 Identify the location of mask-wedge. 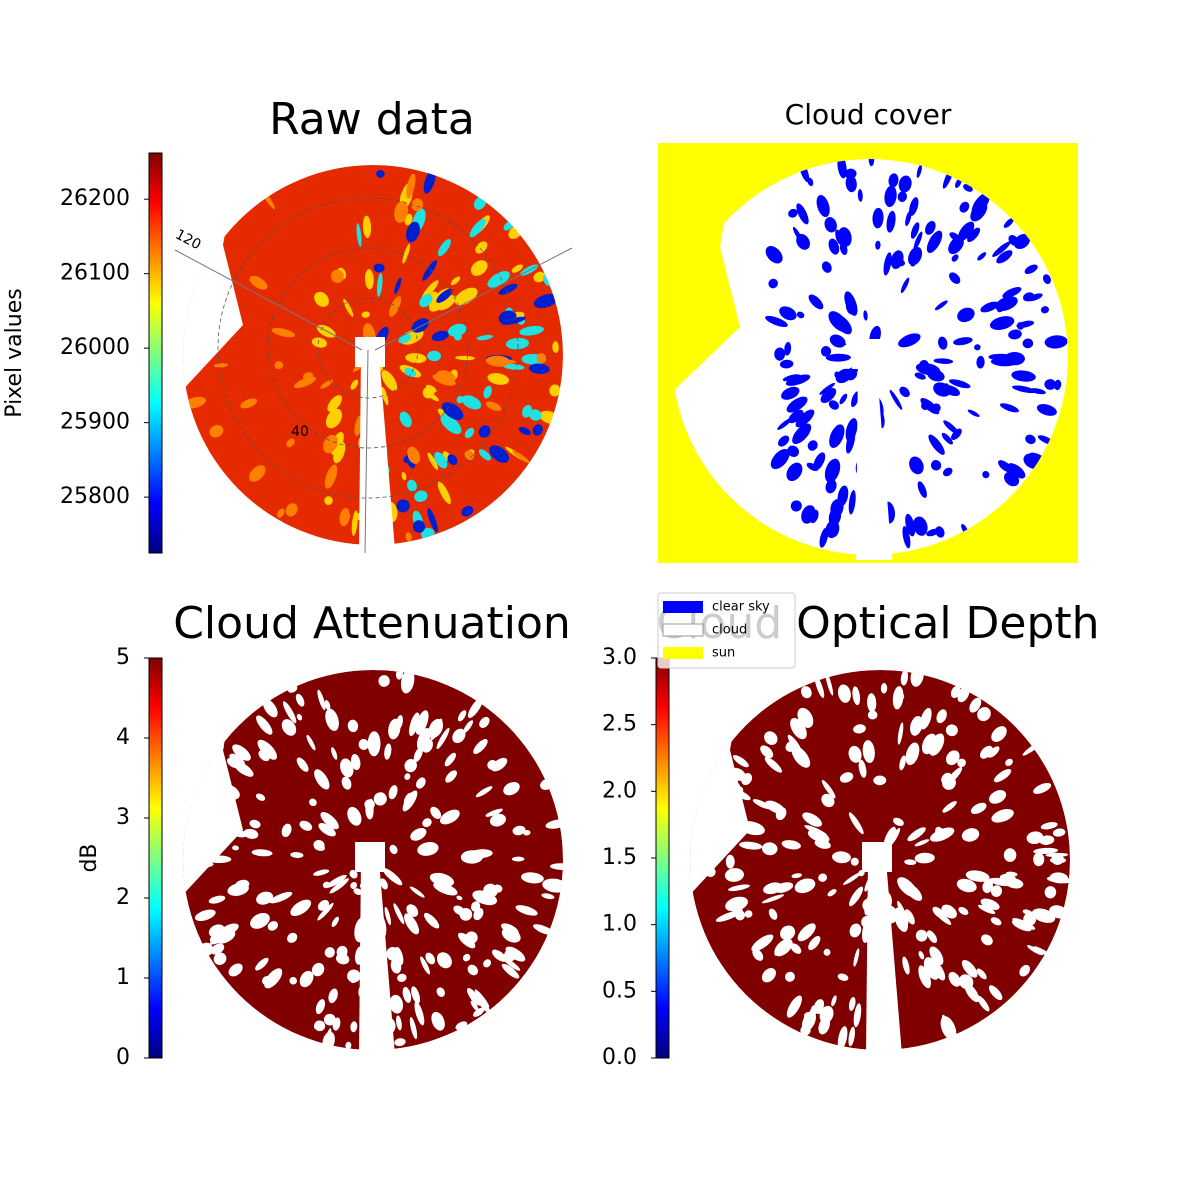
(377, 957).